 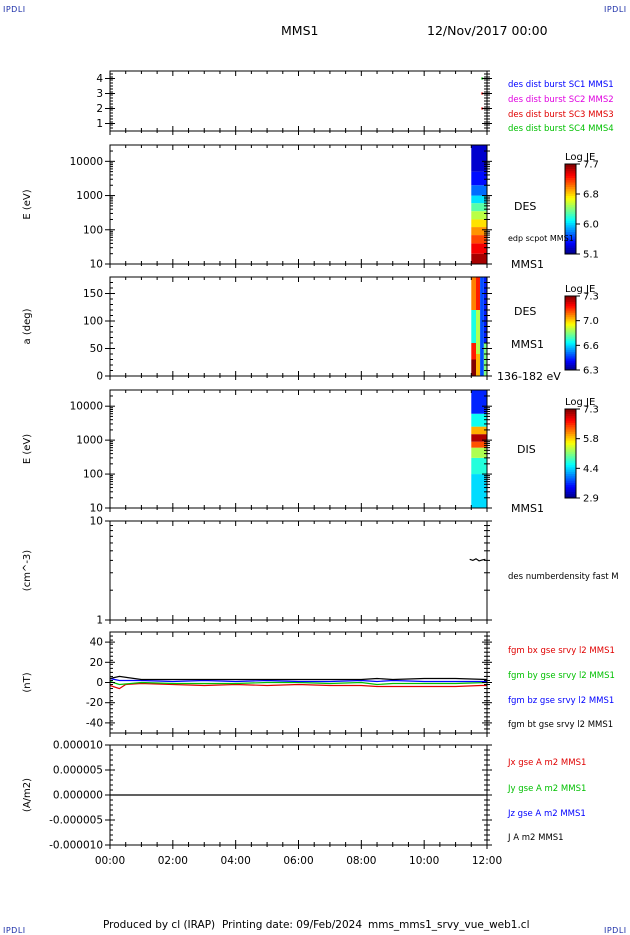 I want to click on colorbar-tick-label: 5.8, so click(x=591, y=439).